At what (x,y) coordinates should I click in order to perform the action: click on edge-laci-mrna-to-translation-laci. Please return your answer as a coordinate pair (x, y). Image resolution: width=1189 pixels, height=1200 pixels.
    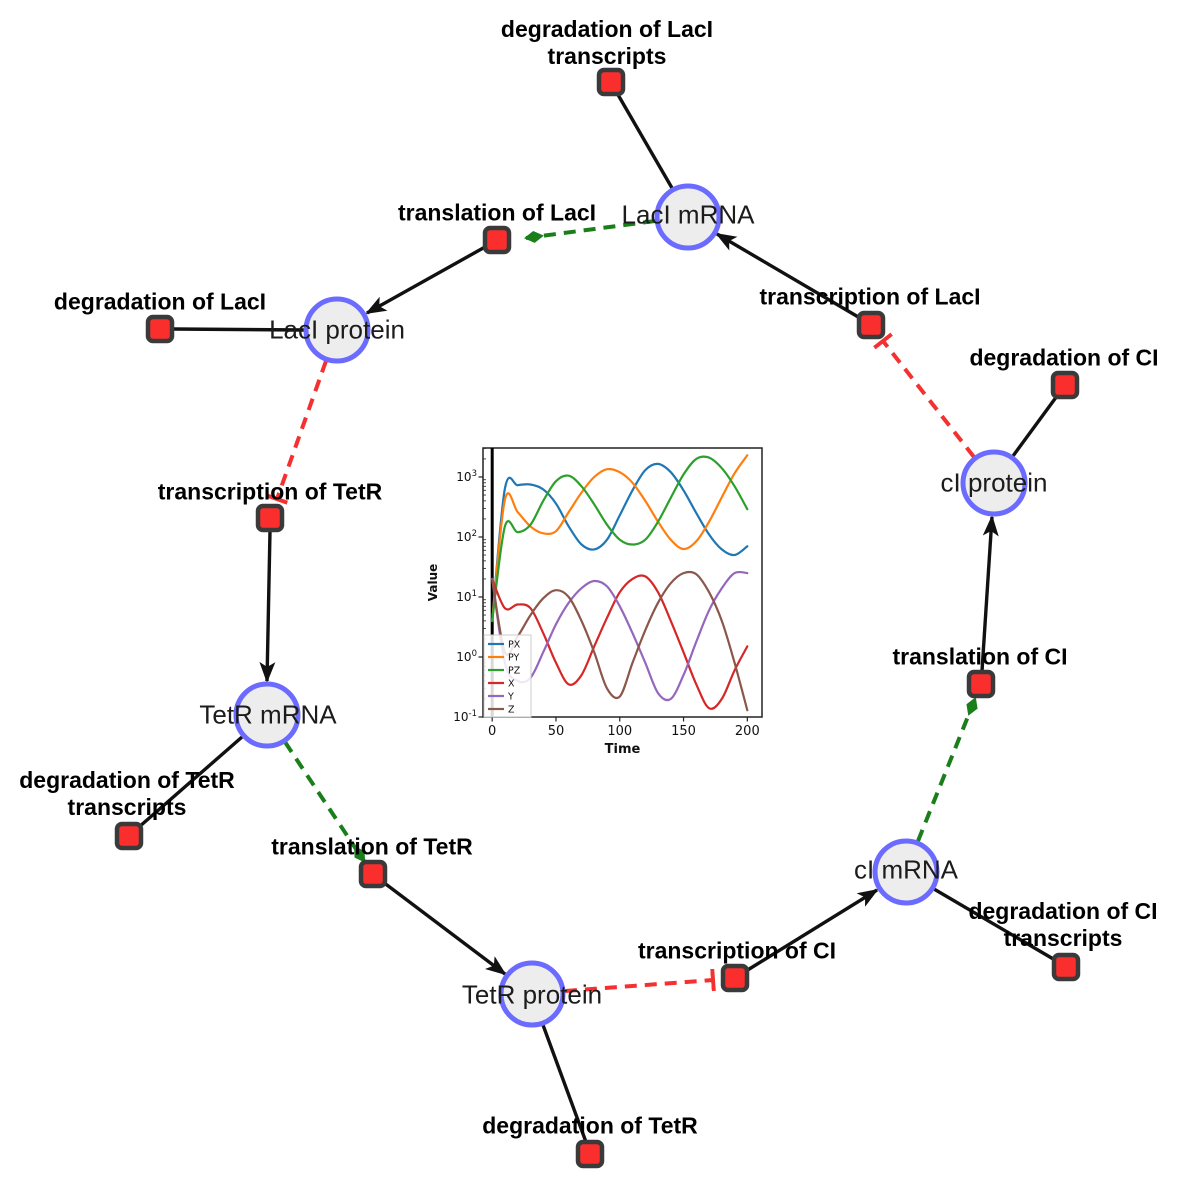
    Looking at the image, I should click on (590, 231).